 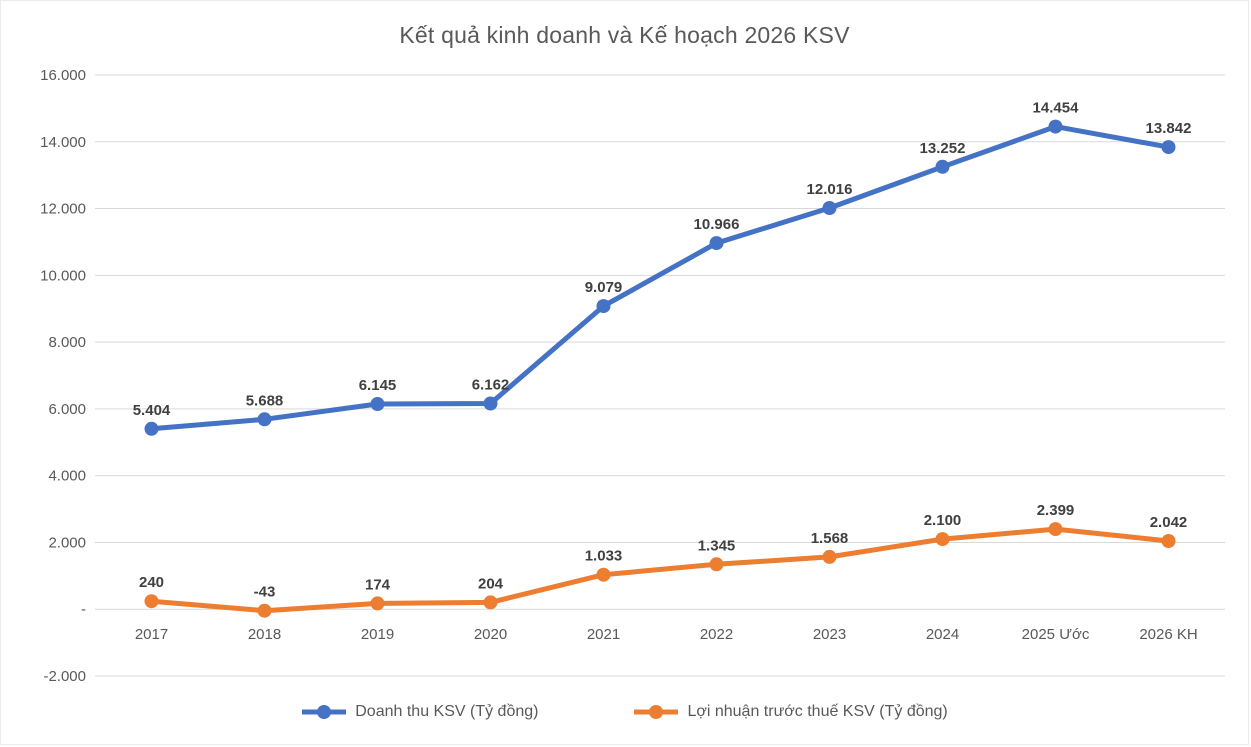 I want to click on data-point-label: 1.568, so click(x=830, y=538).